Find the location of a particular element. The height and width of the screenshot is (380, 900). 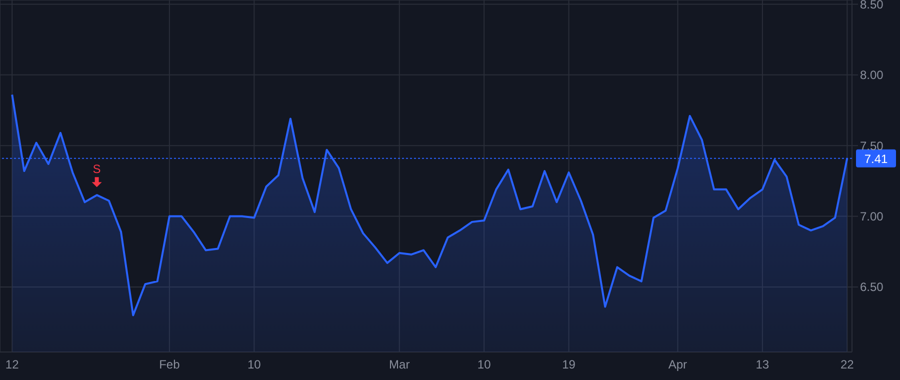

y-tick-label: 7.50 is located at coordinates (872, 145).